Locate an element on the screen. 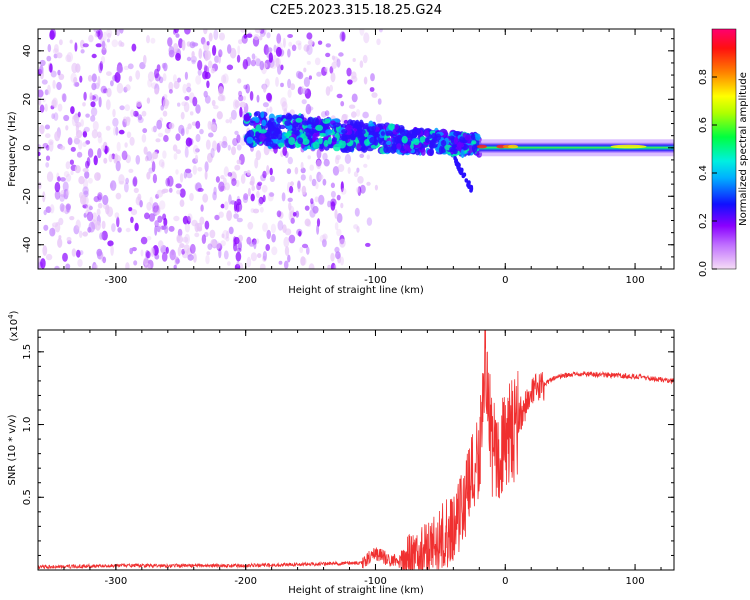  snr-xtick-label: -200 is located at coordinates (245, 581).